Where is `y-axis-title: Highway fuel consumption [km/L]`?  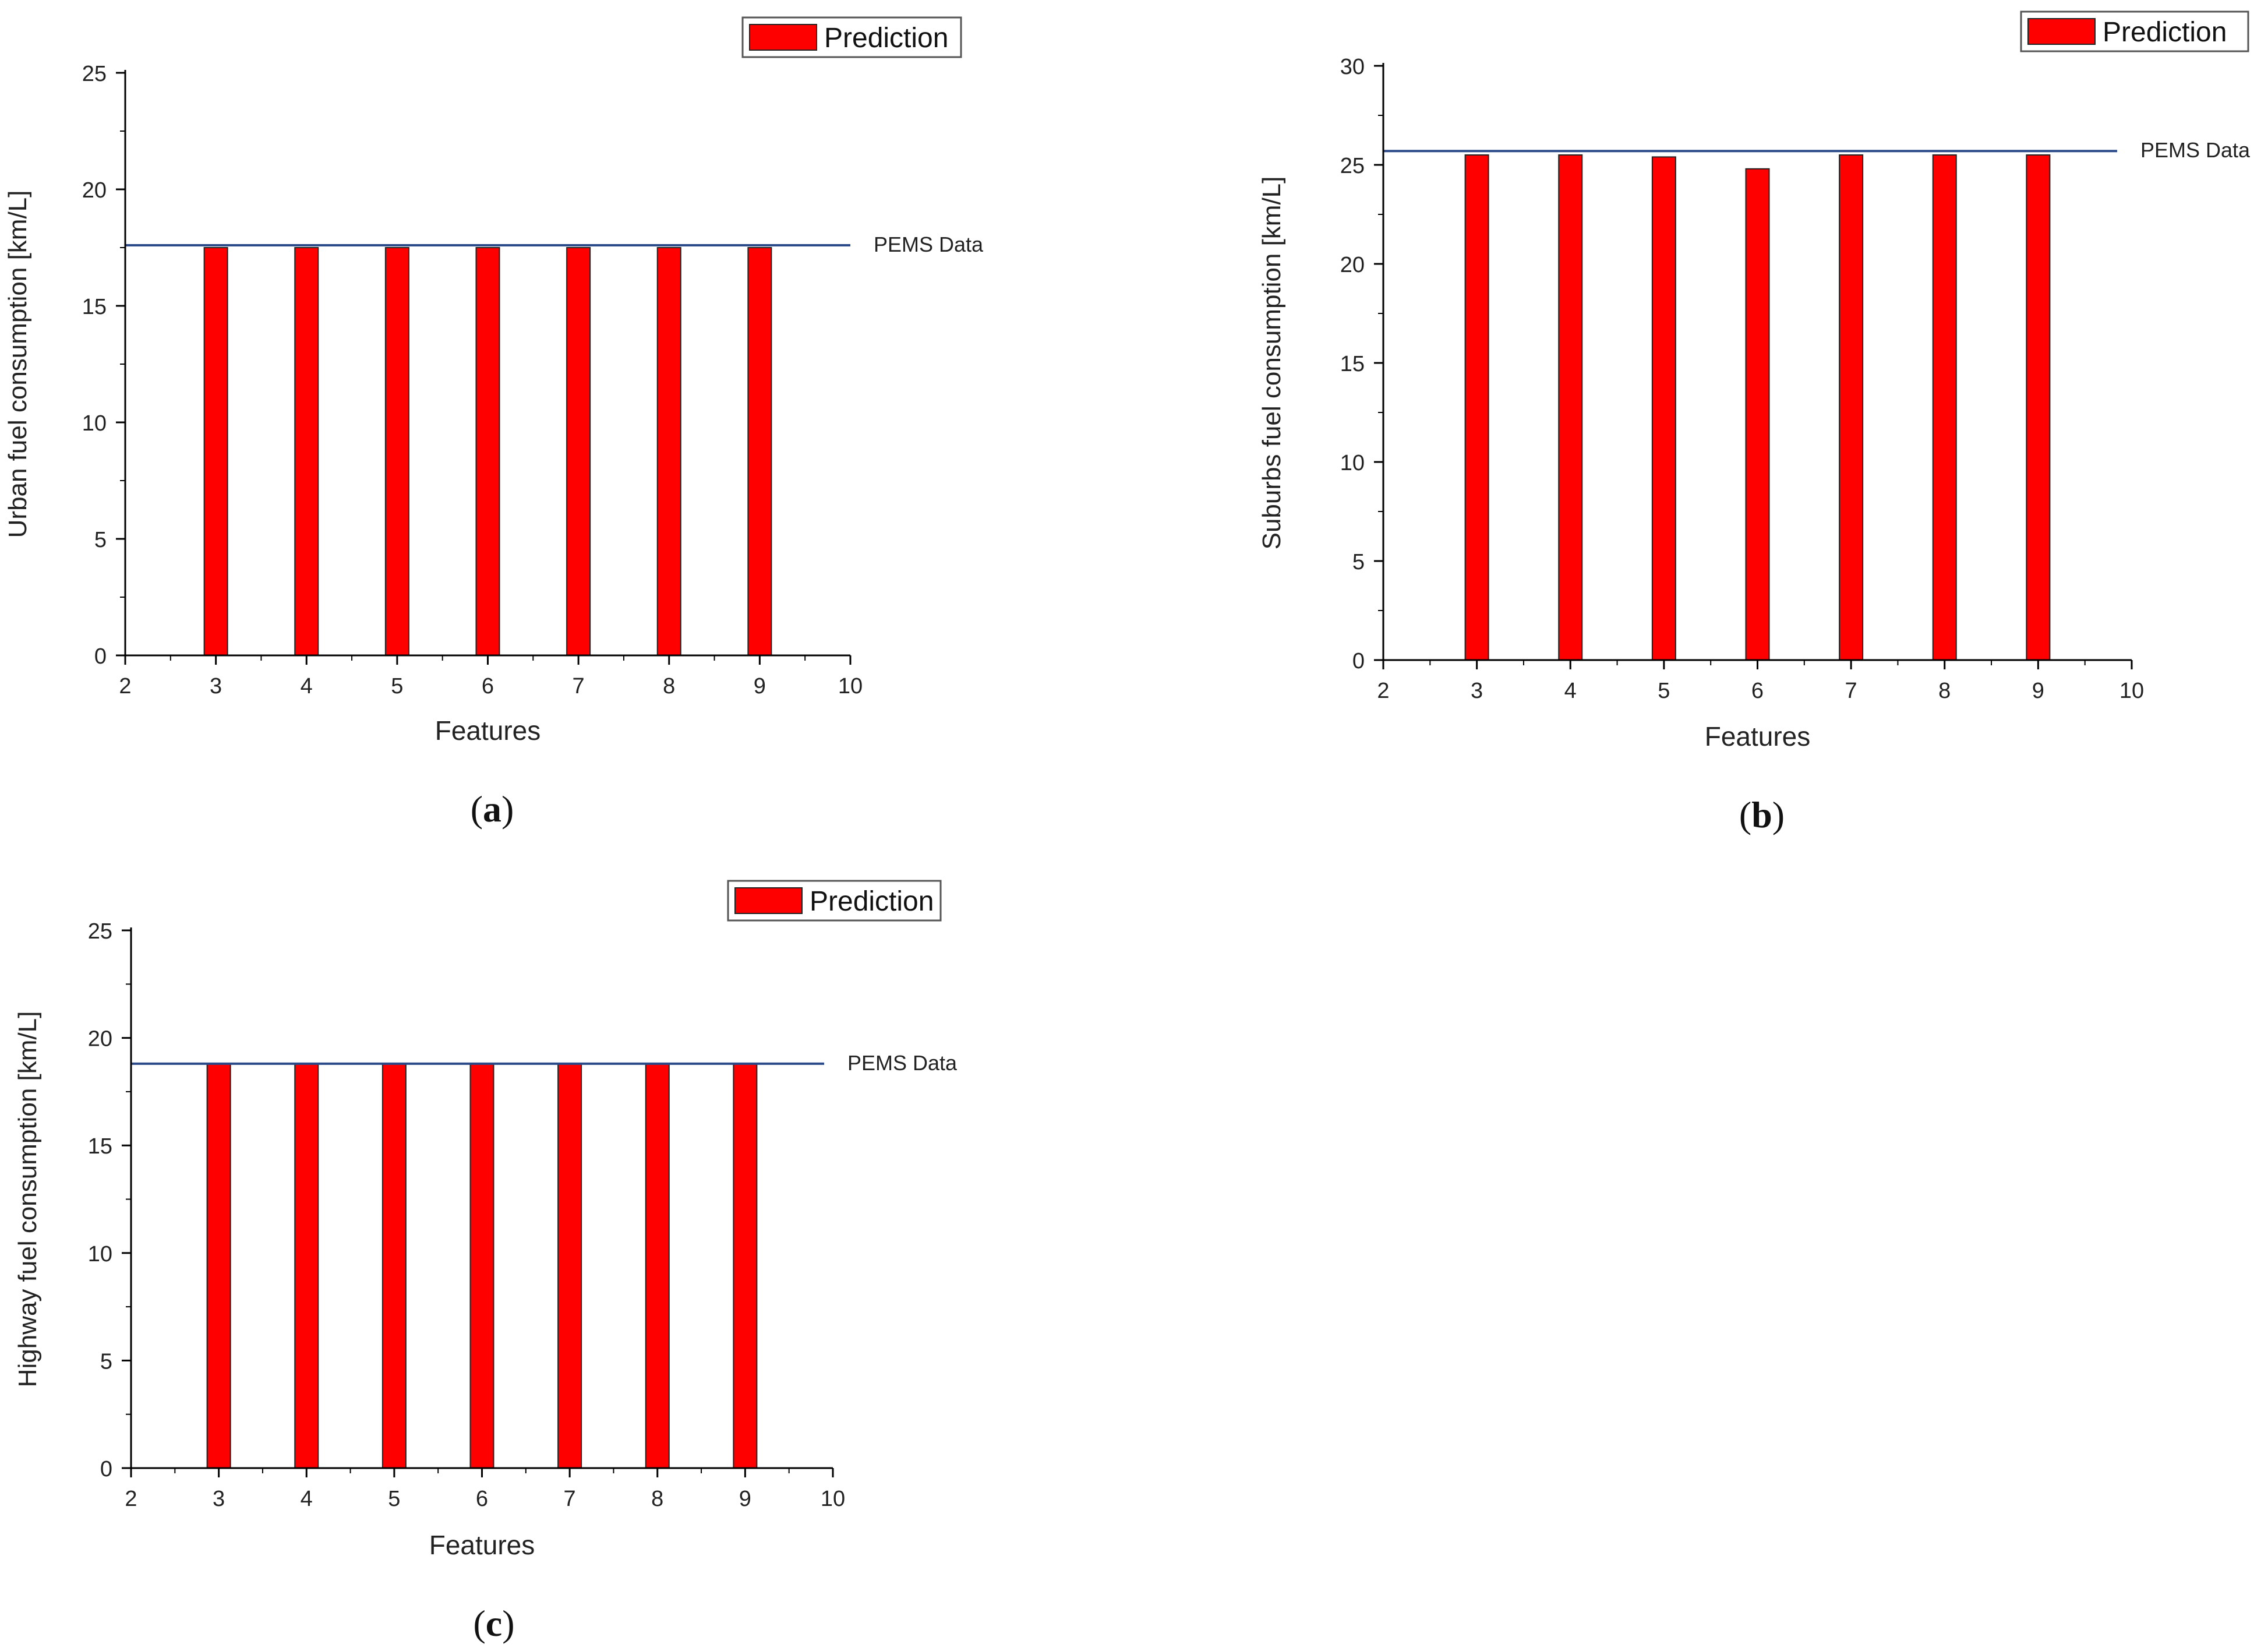 y-axis-title: Highway fuel consumption [km/L] is located at coordinates (28, 1199).